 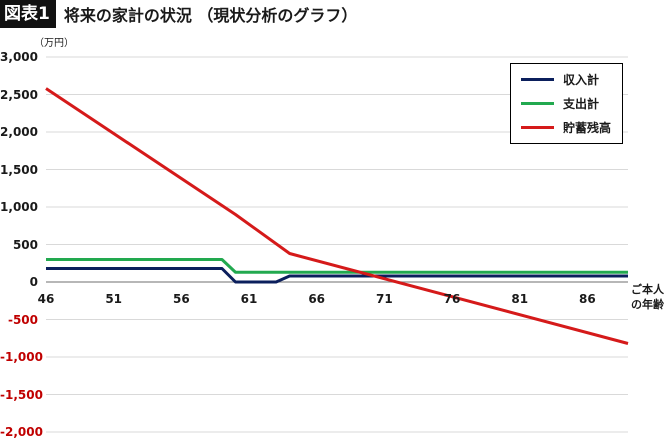 I want to click on legend-item: 貯蓄残高, so click(x=561, y=127).